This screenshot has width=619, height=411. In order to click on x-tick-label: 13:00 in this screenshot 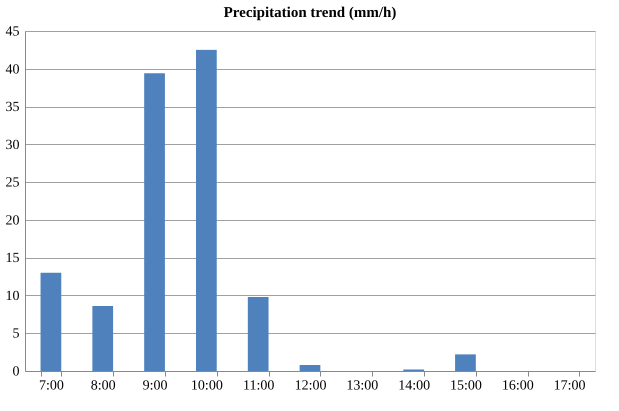, I will do `click(362, 386)`.